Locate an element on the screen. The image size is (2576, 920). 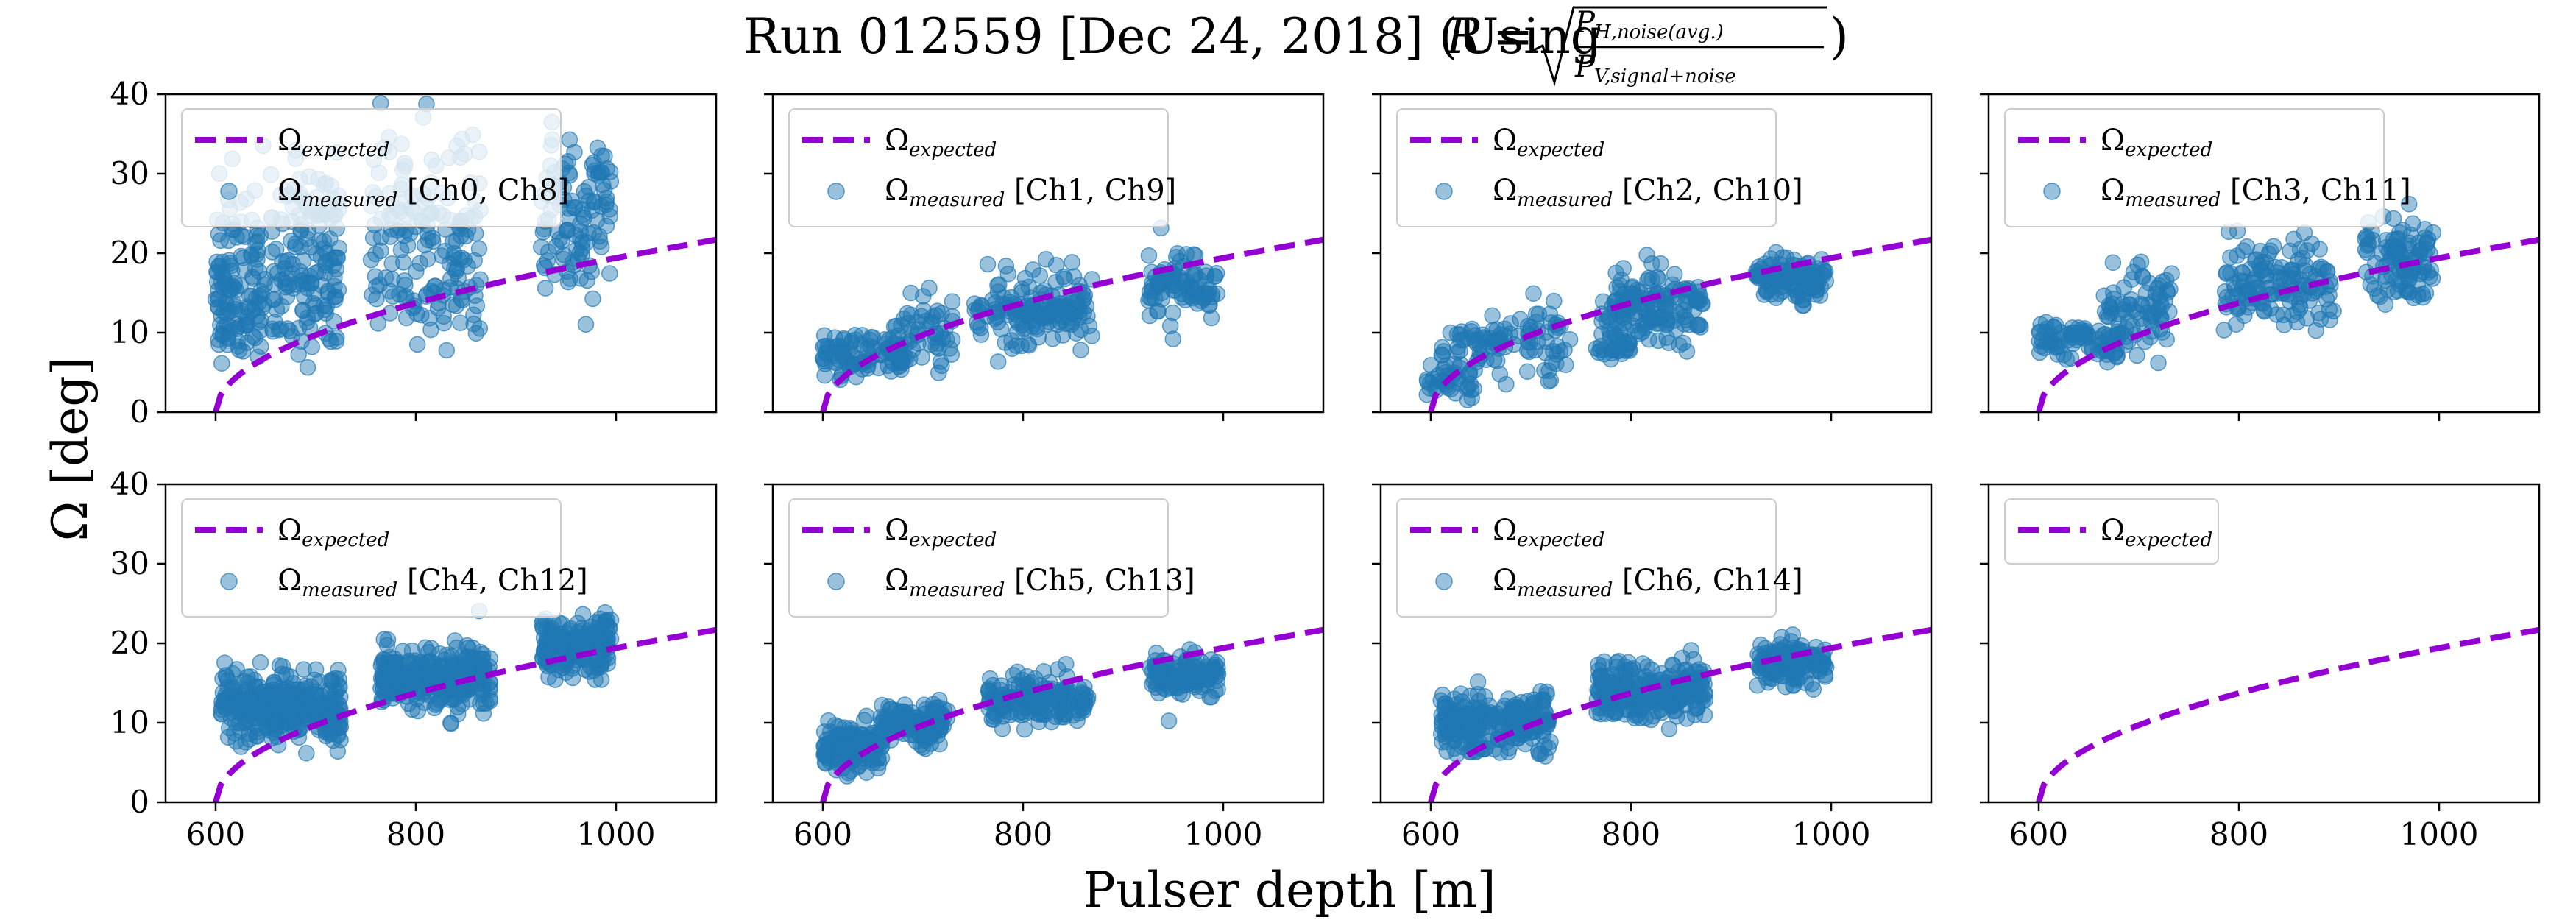
title-formula-numerator-sub: H,noise(avg.) is located at coordinates (1659, 32).